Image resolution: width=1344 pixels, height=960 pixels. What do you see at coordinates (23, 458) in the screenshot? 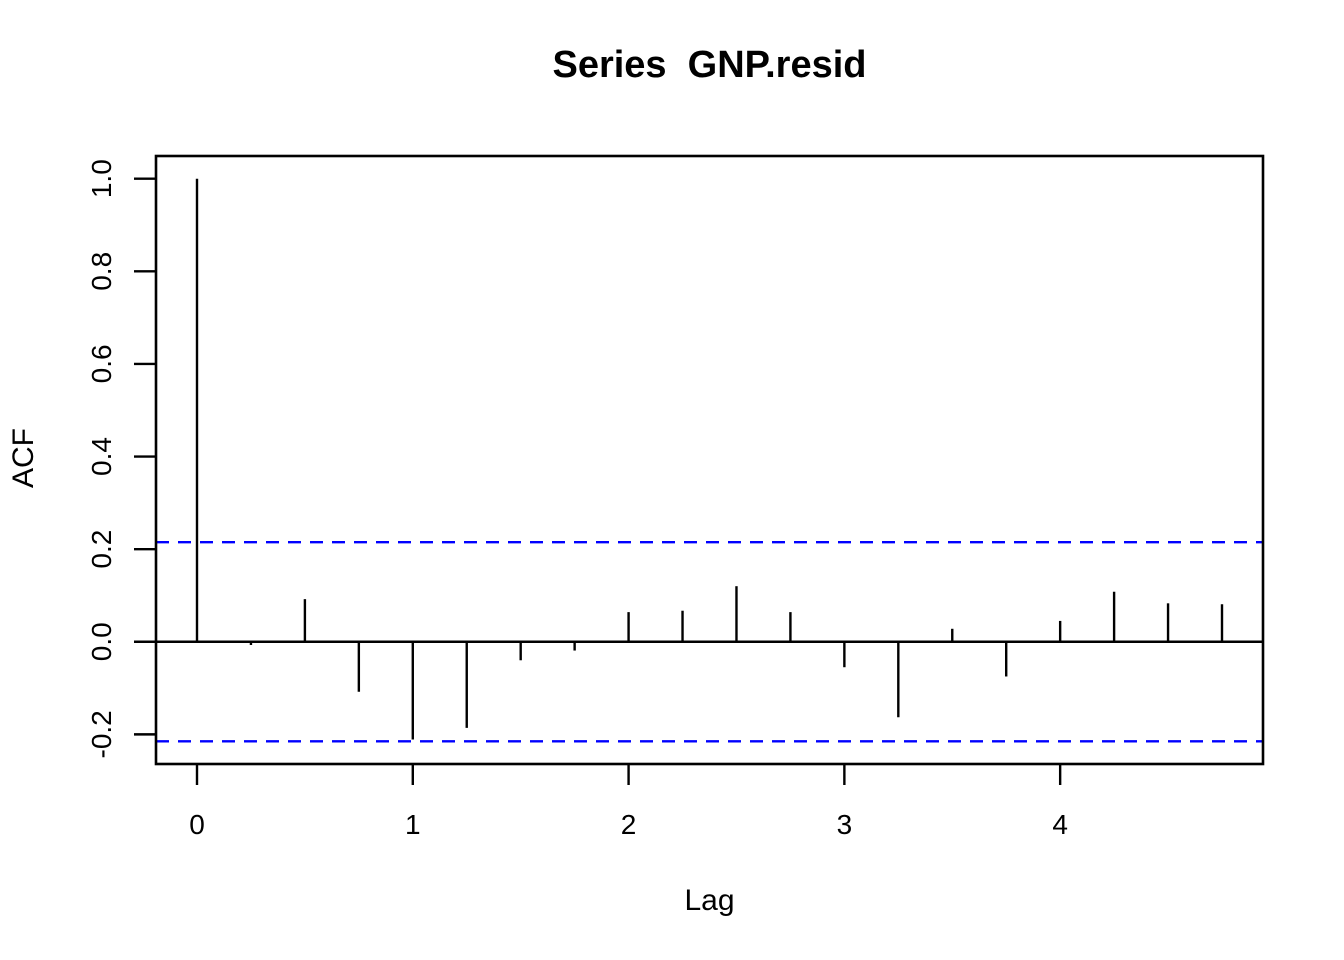
I see `y-axis-label: ACF` at bounding box center [23, 458].